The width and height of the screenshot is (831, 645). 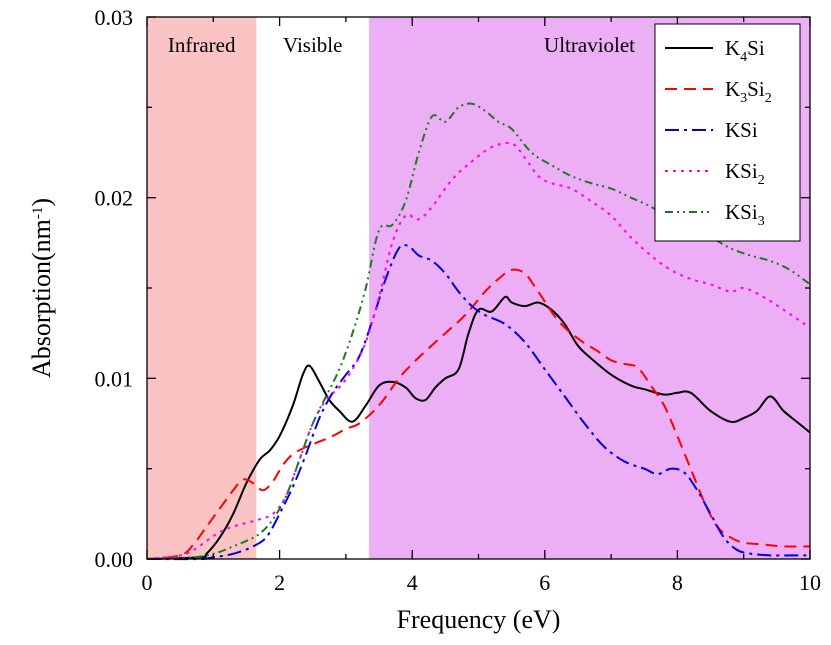 I want to click on legend-label-part: 4, so click(x=743, y=57).